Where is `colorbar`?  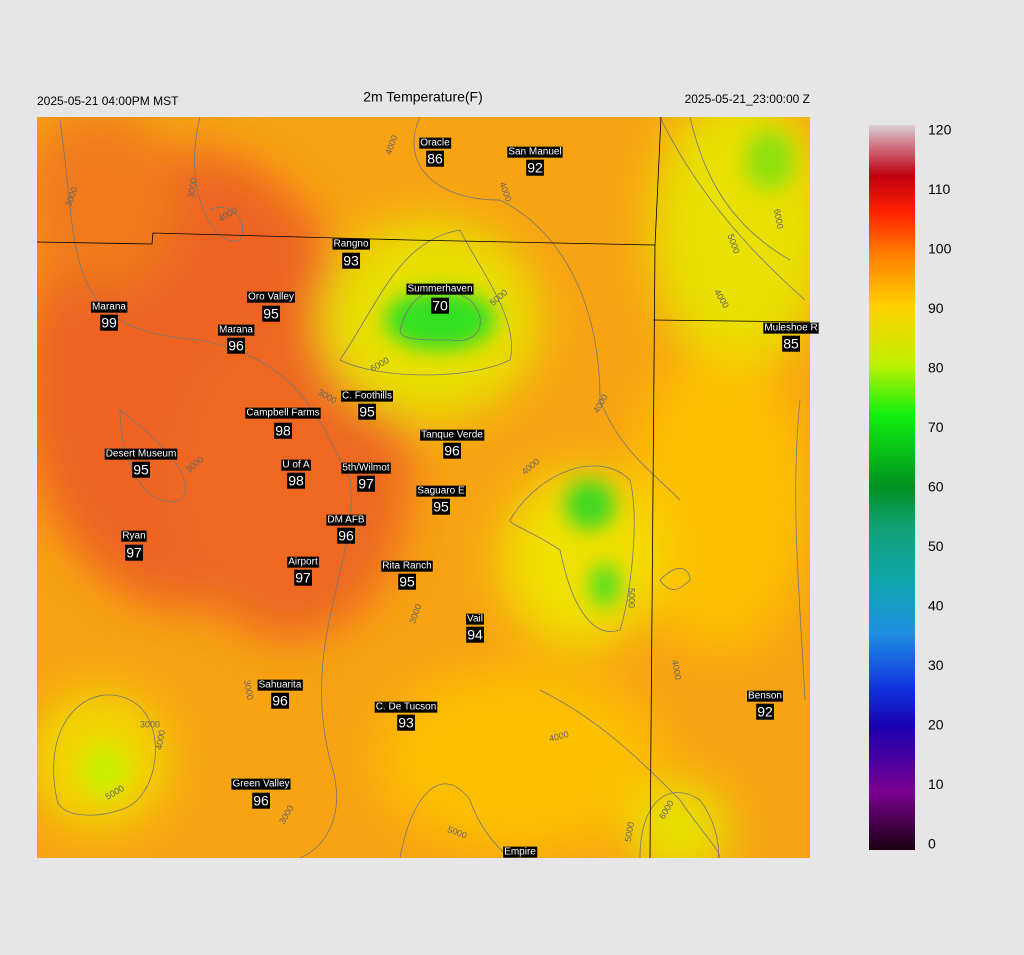 colorbar is located at coordinates (892, 487).